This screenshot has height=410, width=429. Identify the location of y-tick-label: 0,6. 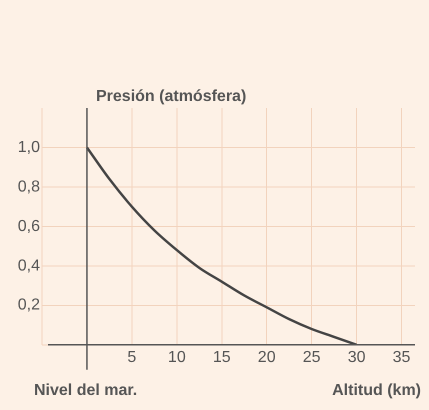
(29, 226).